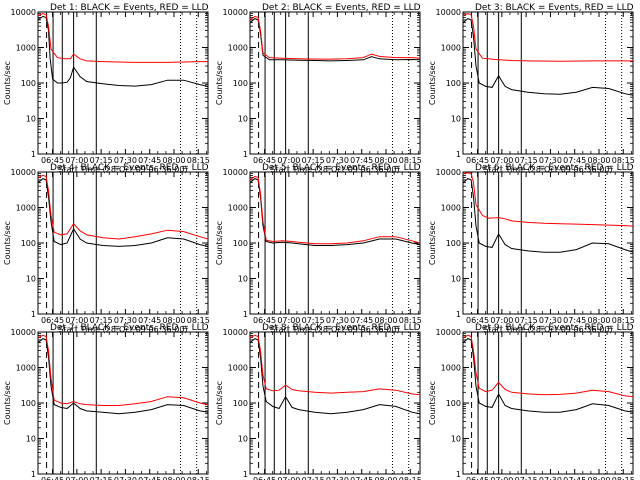 The image size is (640, 480). I want to click on panel-title: Det 2: BLACK = Events, RED = LLD, so click(341, 8).